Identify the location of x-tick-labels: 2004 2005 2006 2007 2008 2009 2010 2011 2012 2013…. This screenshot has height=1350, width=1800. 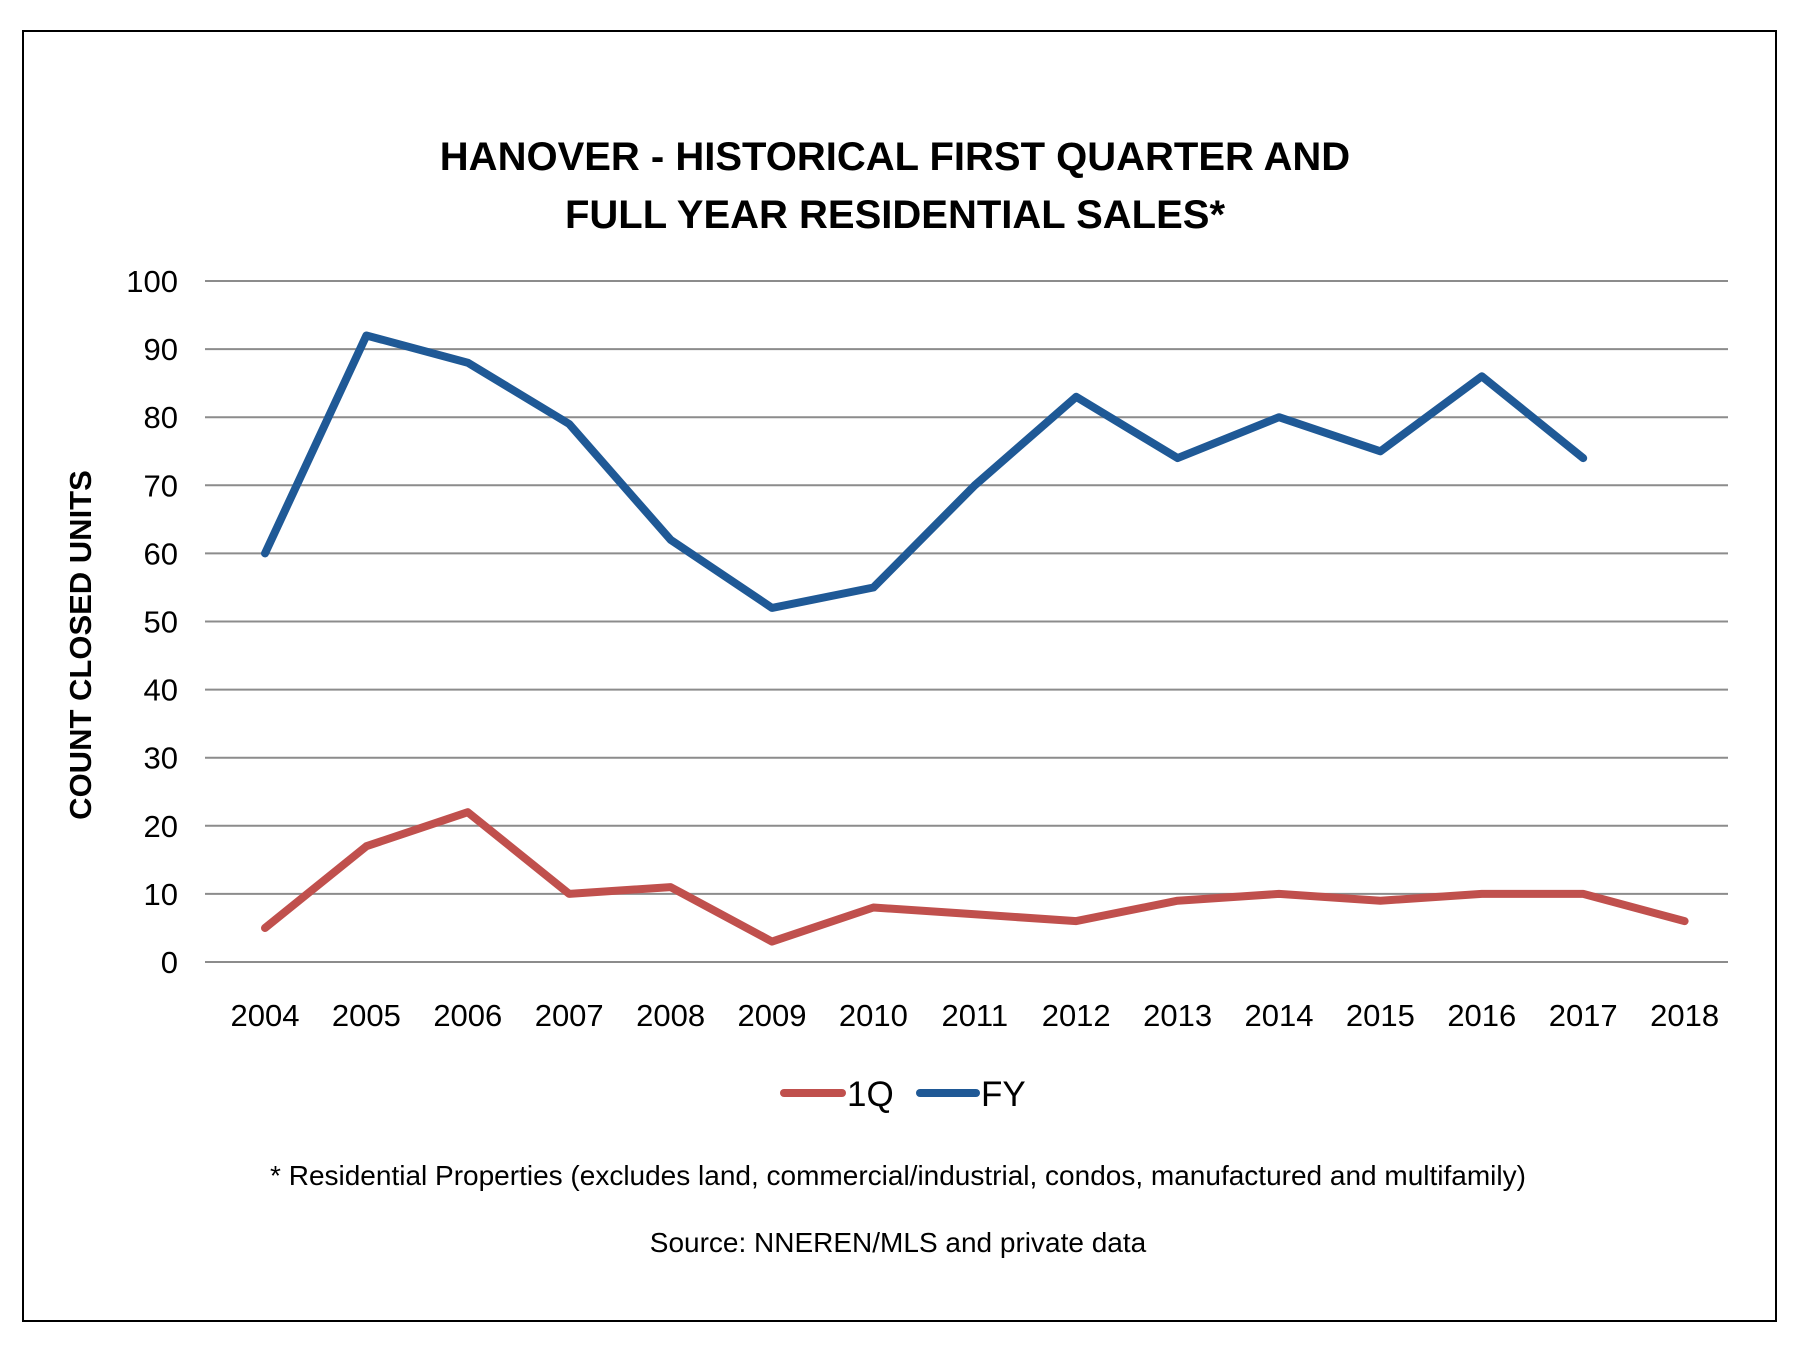
(975, 1015).